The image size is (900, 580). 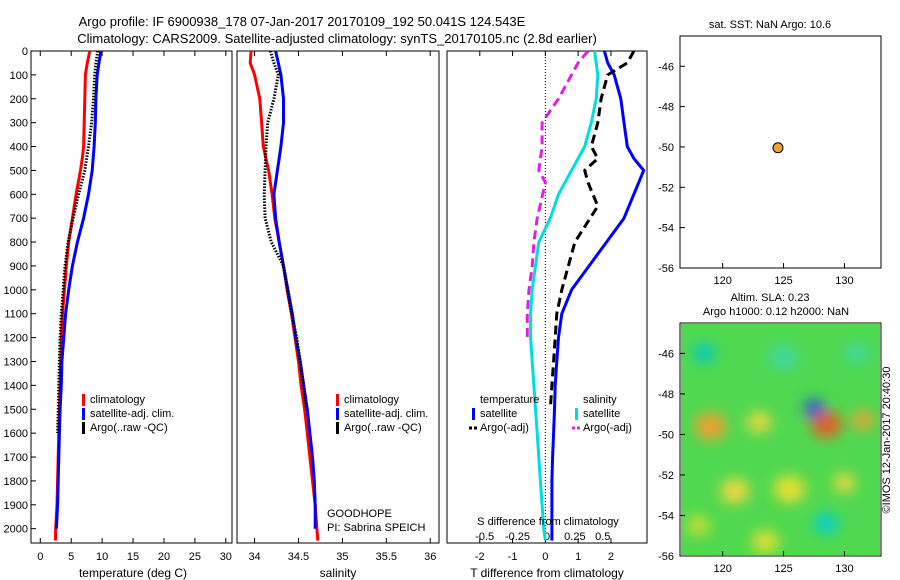 What do you see at coordinates (19, 219) in the screenshot?
I see `y-tick-label: 700` at bounding box center [19, 219].